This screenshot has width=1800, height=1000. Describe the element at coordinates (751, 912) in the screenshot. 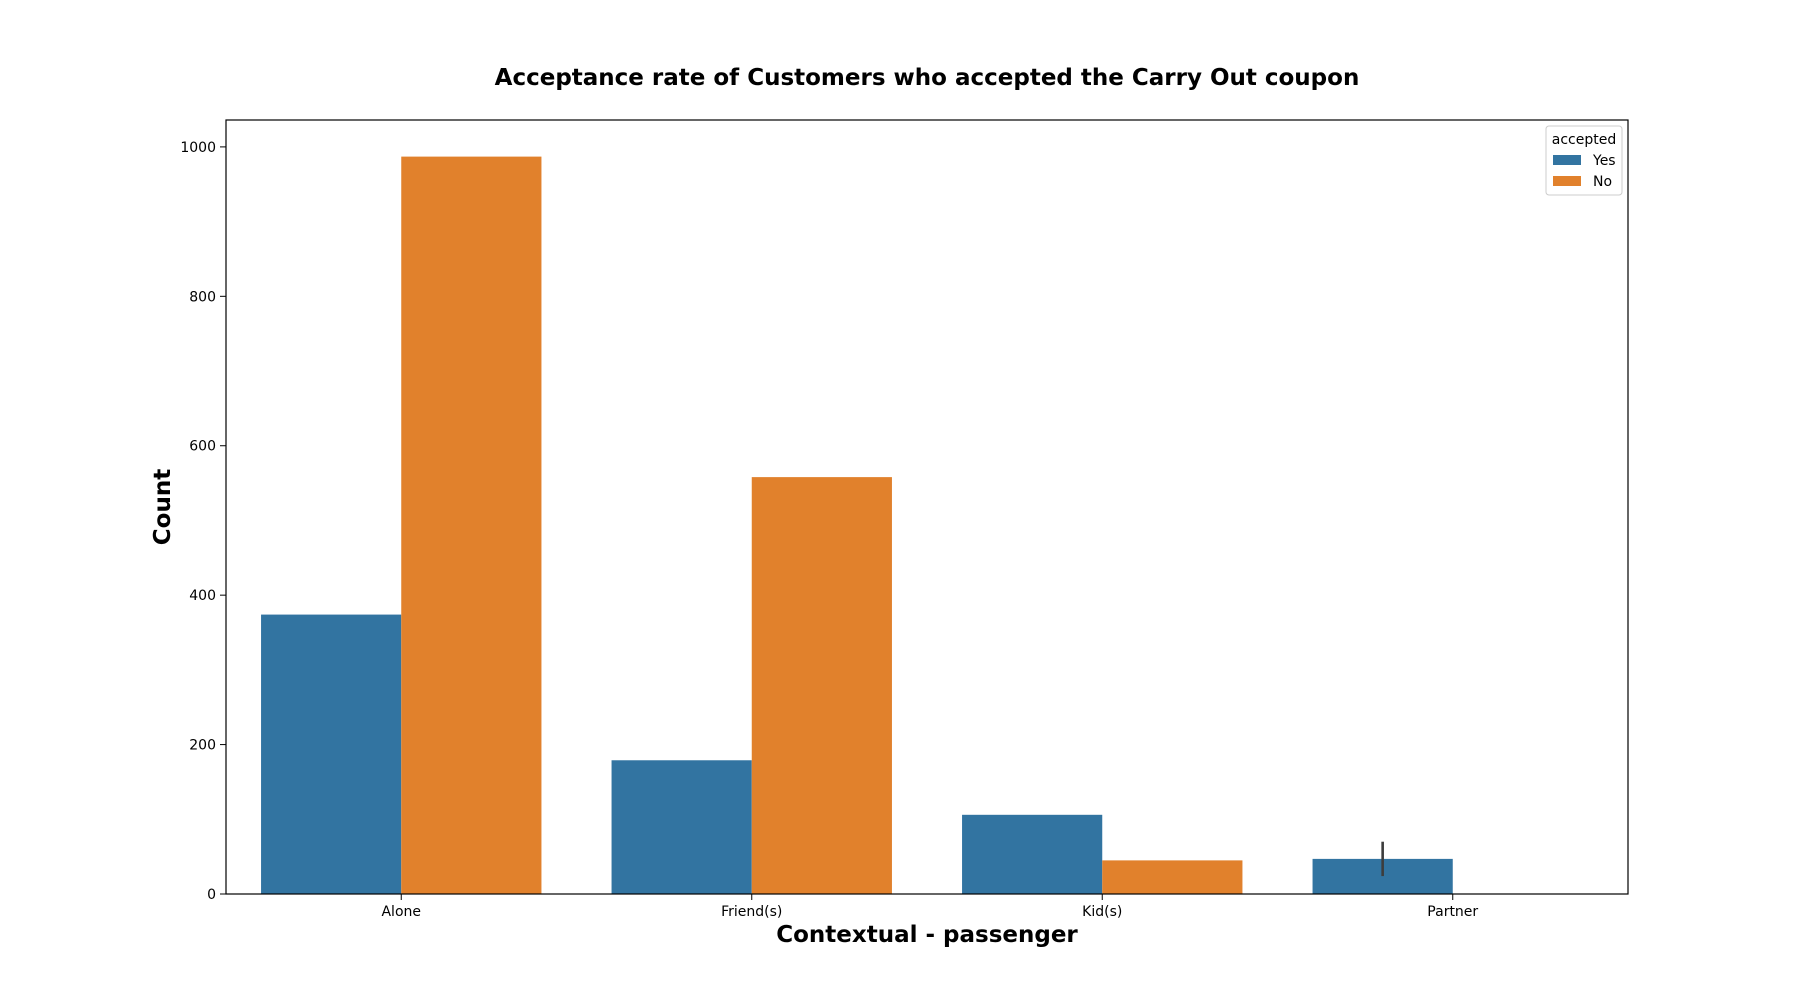

I see `x-tick-label: Friend(s)` at that location.